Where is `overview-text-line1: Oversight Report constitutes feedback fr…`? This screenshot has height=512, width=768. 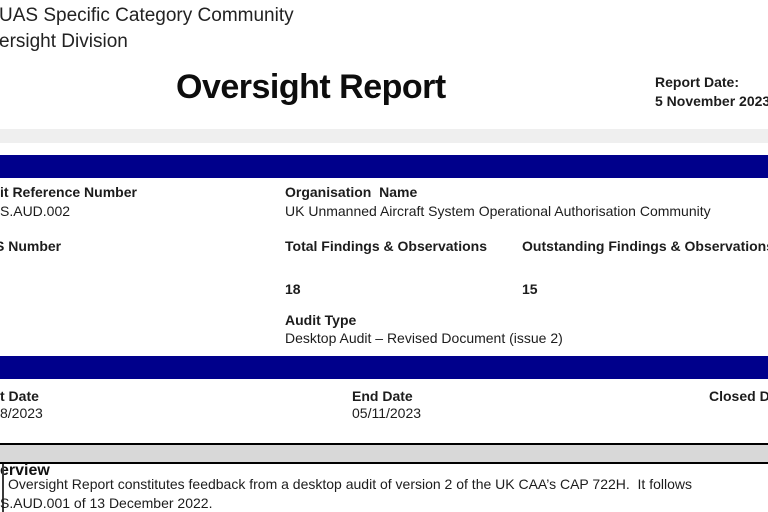
overview-text-line1: Oversight Report constitutes feedback fr… is located at coordinates (350, 484).